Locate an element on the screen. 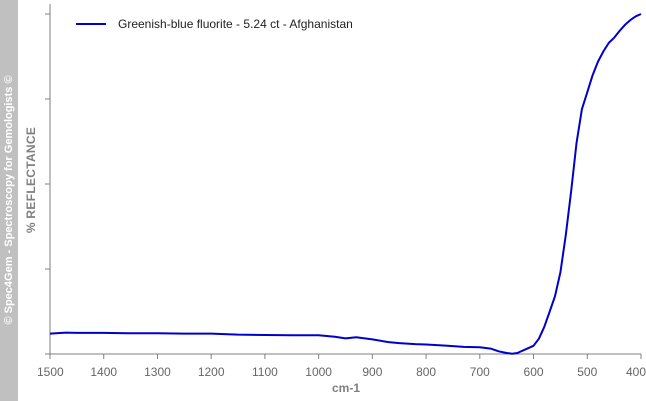  x-tick-label: 1100 is located at coordinates (265, 372).